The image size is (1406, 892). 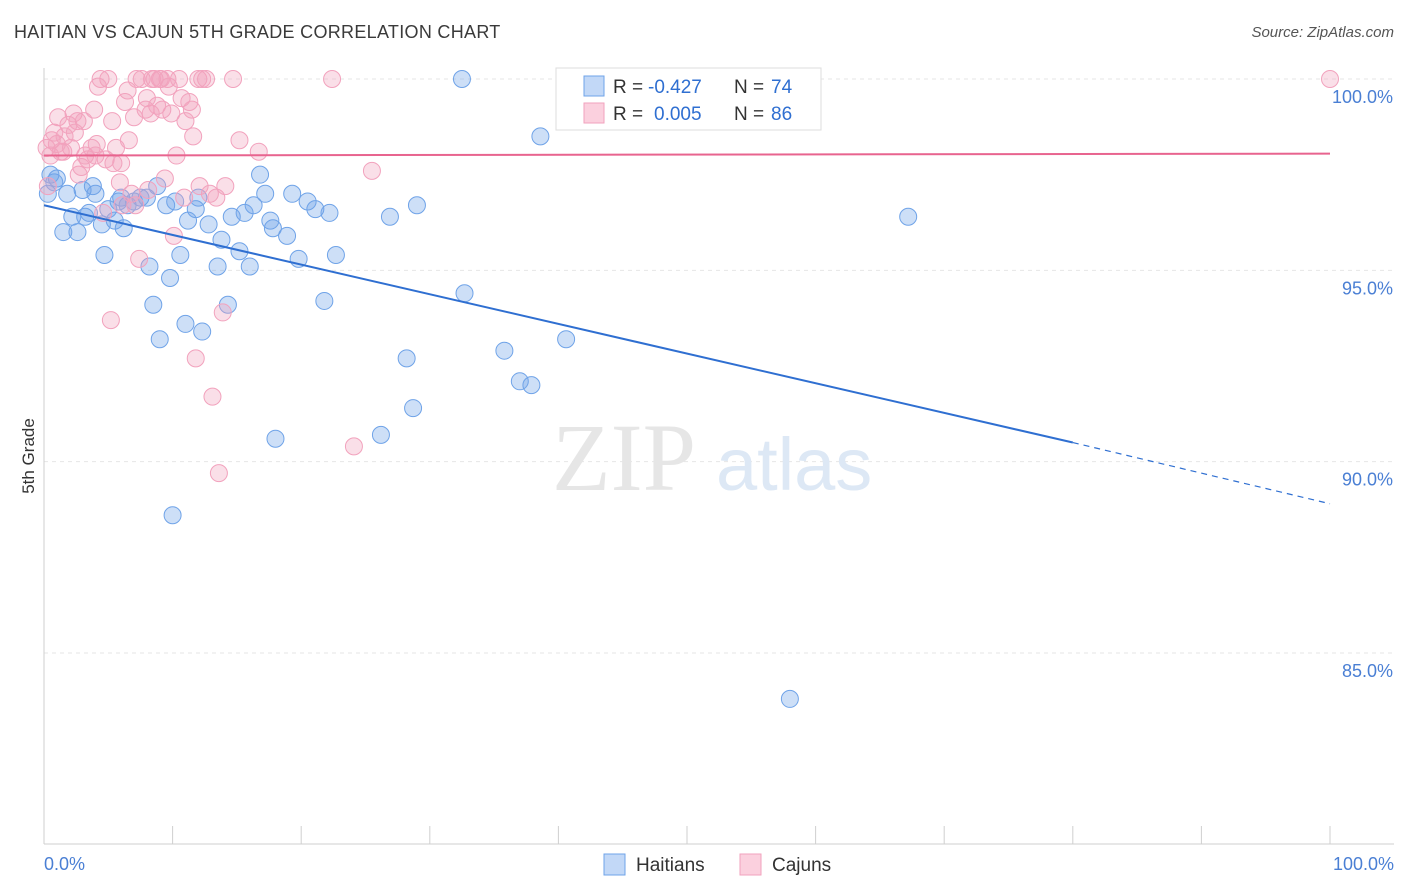 I want to click on bottom-legend-swatch-haitians, so click(x=614, y=864).